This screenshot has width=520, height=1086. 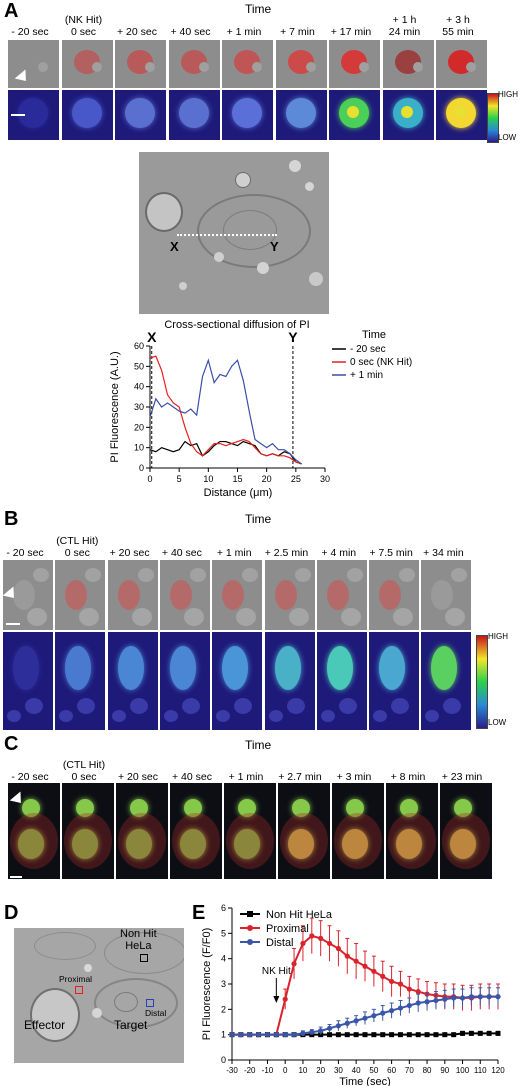 What do you see at coordinates (236, 325) in the screenshot?
I see `chart-title: Cross-sectional diffusion of PI` at bounding box center [236, 325].